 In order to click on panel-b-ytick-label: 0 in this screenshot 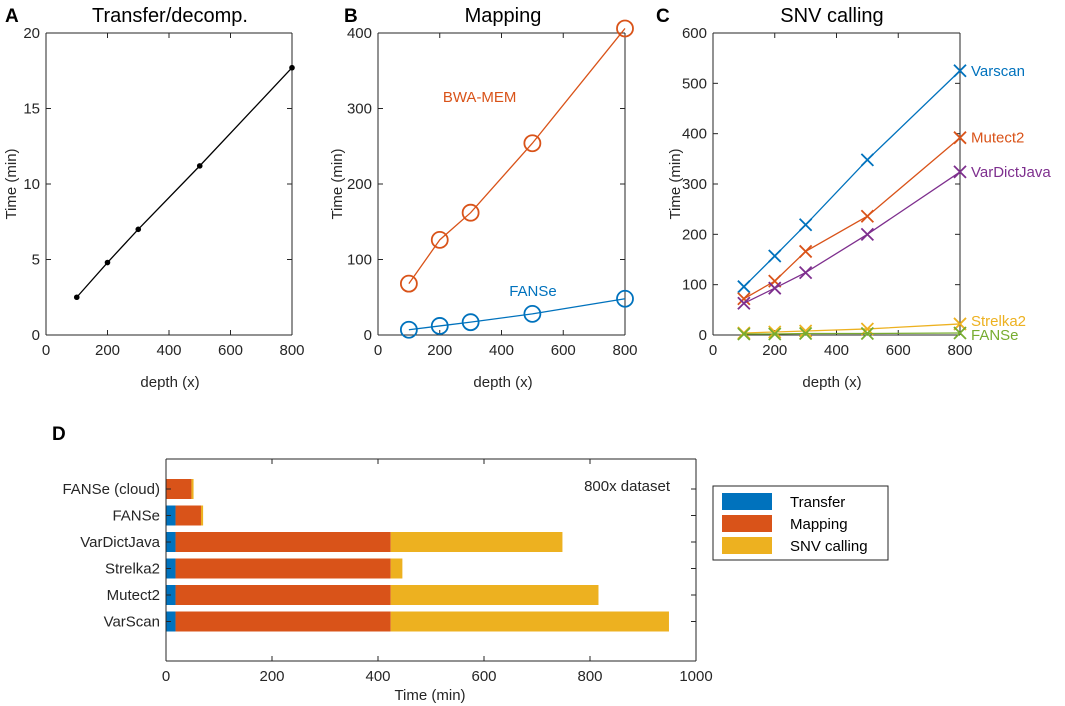, I will do `click(368, 335)`.